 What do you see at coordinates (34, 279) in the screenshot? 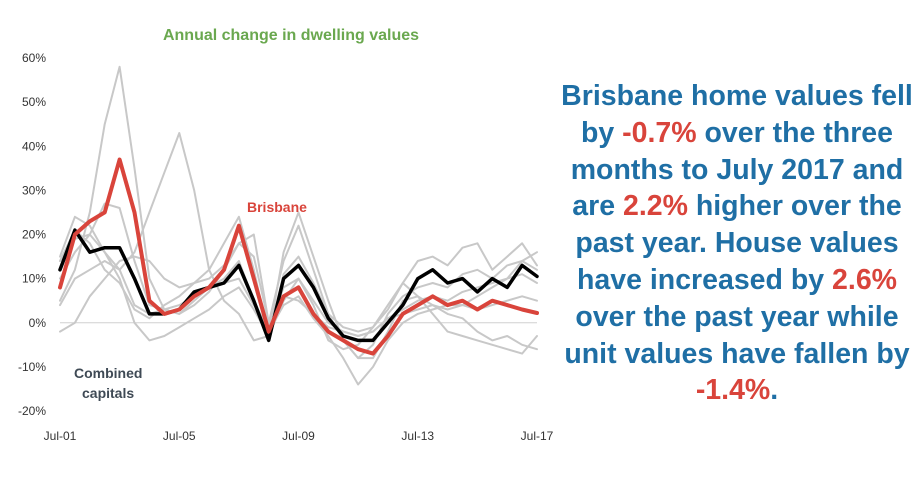
I see `y-tick-label: 10%` at bounding box center [34, 279].